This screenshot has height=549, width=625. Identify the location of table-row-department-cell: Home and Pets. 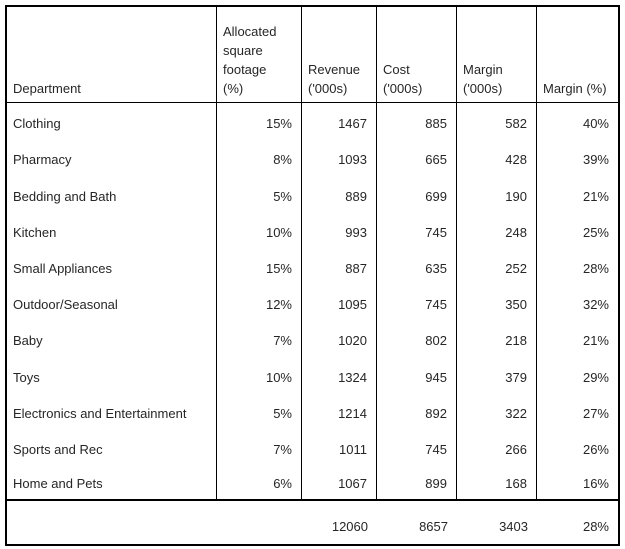
(112, 483).